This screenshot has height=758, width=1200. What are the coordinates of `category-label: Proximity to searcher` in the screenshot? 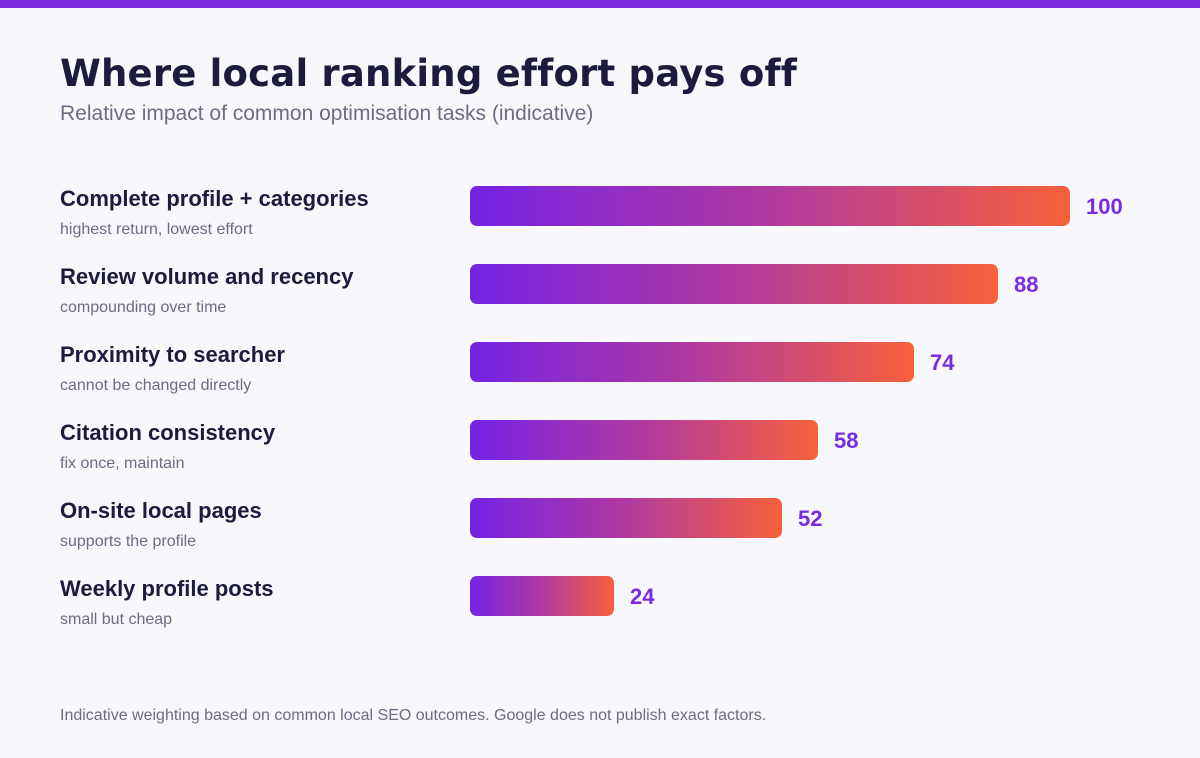 It's located at (172, 354).